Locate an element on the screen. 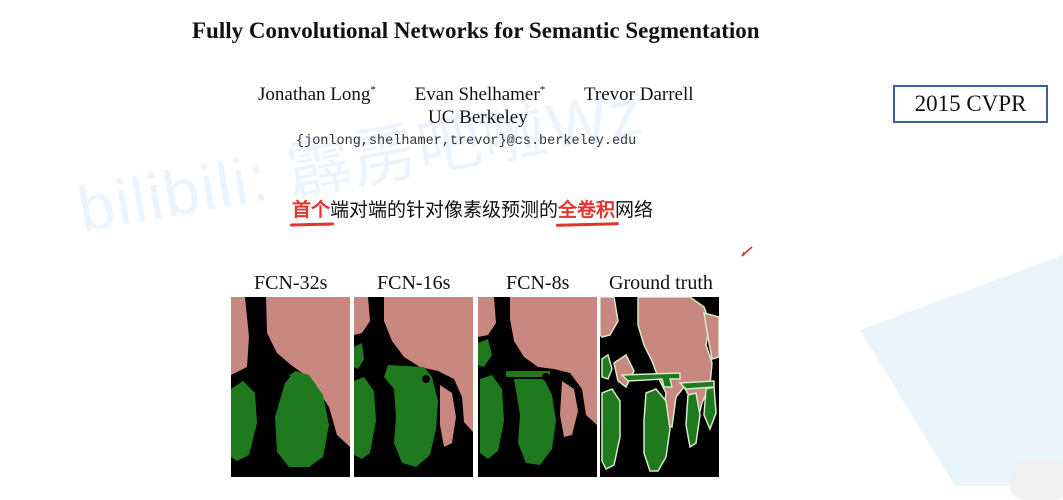  segmentation-fcn-32s is located at coordinates (290, 387).